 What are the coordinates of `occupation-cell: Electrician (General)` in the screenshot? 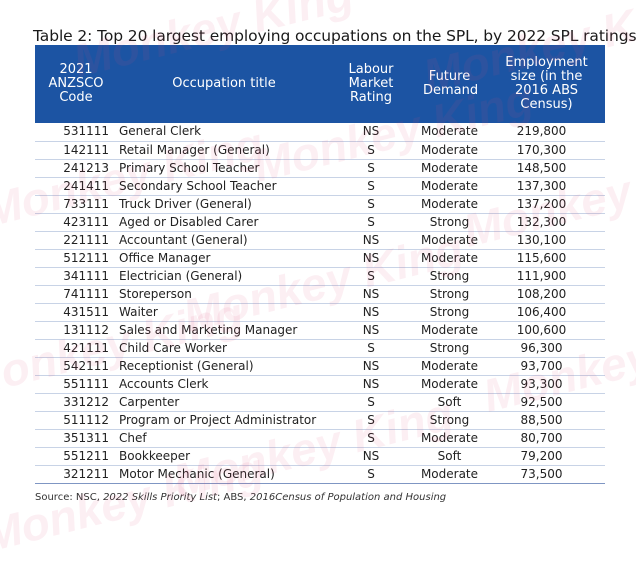 It's located at (181, 275).